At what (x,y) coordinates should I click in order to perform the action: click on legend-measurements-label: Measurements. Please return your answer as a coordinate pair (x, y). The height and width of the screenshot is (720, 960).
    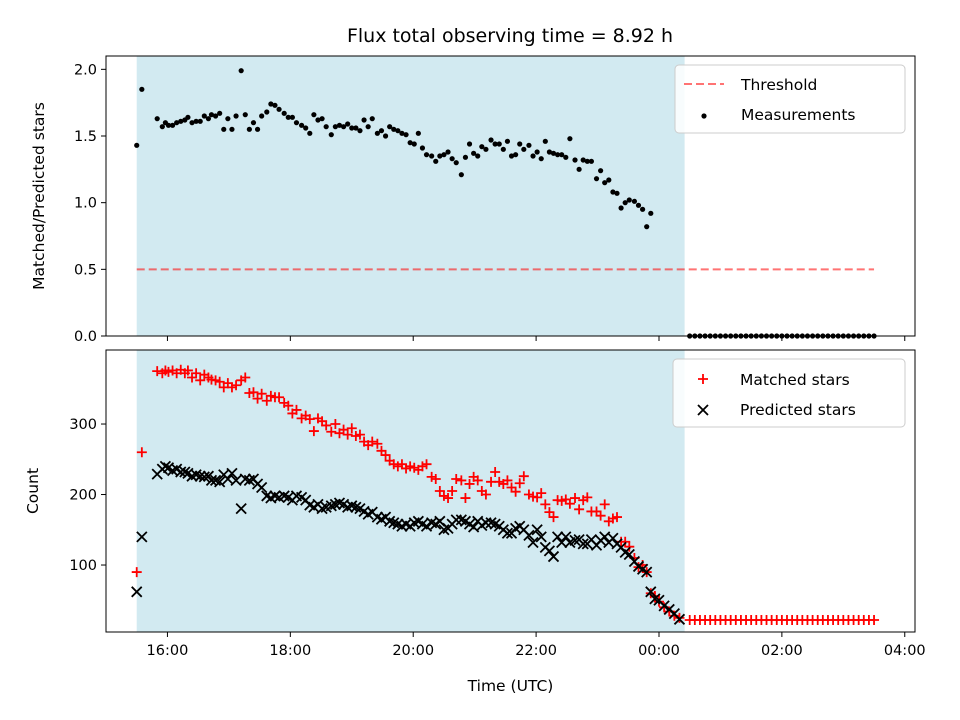
    Looking at the image, I should click on (798, 115).